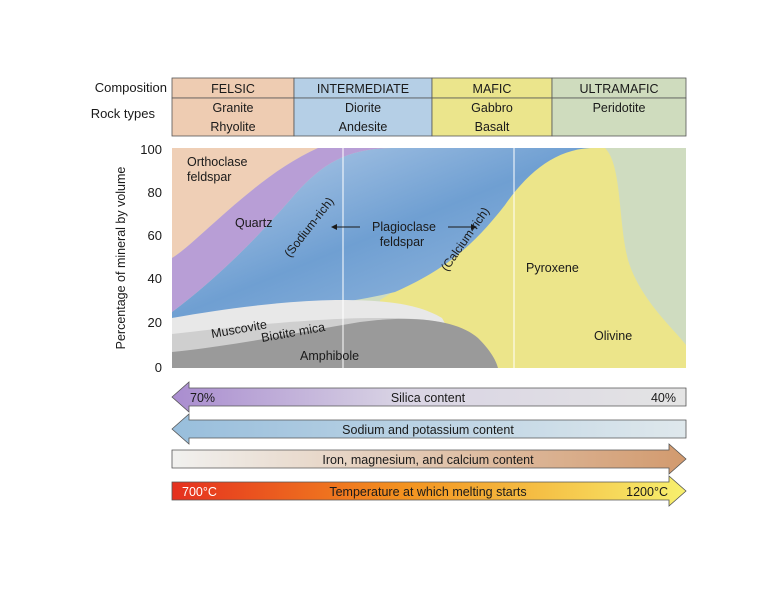 The width and height of the screenshot is (768, 594). What do you see at coordinates (363, 117) in the screenshot?
I see `intermediate-rock-cell` at bounding box center [363, 117].